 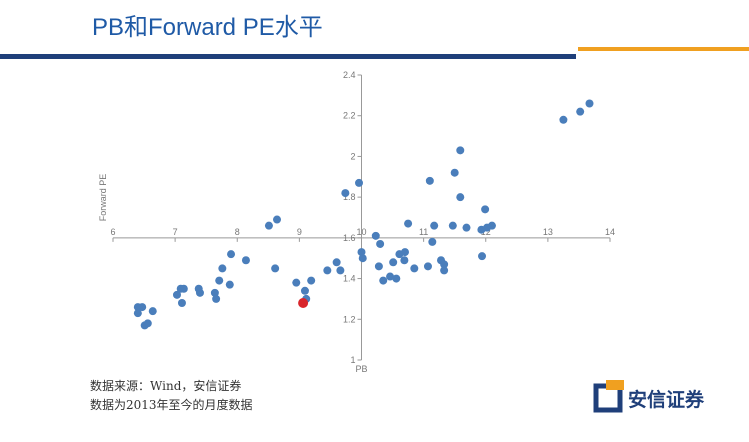 I want to click on header-accent, so click(x=663, y=49).